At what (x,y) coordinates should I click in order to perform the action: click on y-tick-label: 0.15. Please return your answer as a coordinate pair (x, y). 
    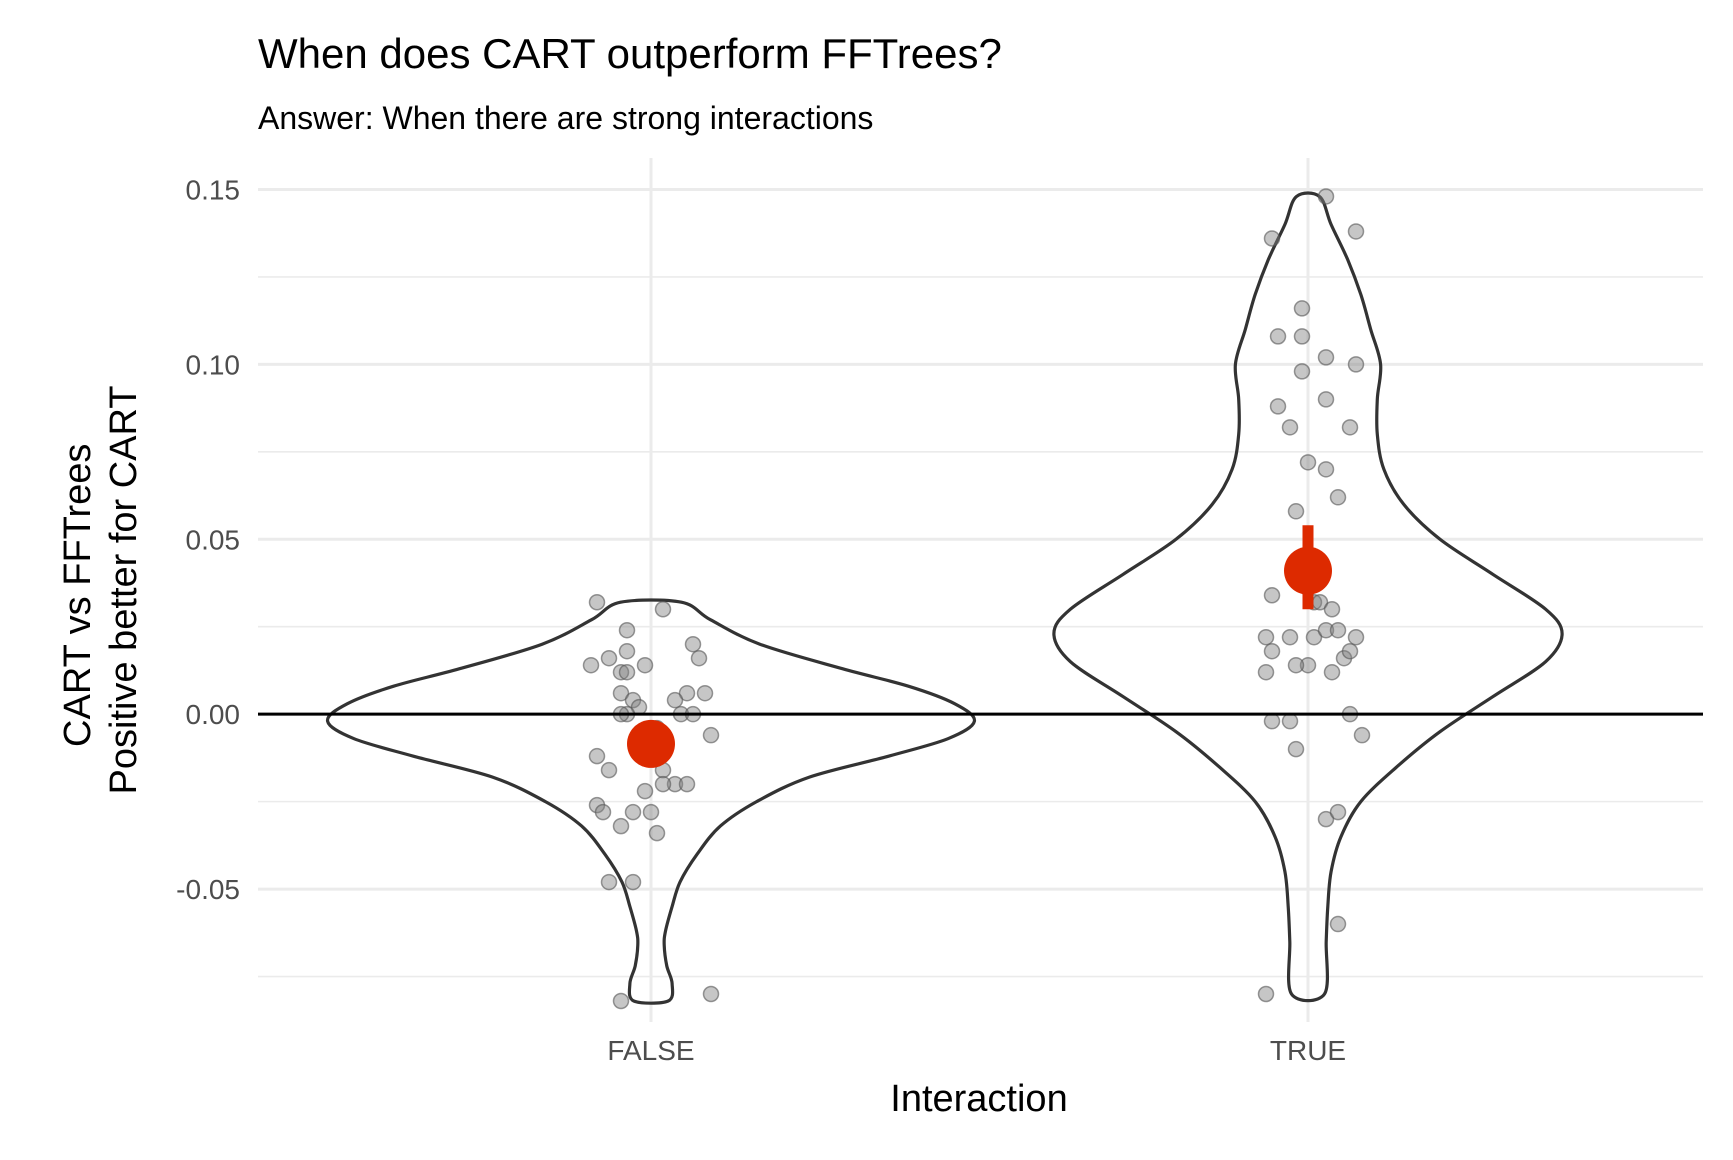
    Looking at the image, I should click on (213, 189).